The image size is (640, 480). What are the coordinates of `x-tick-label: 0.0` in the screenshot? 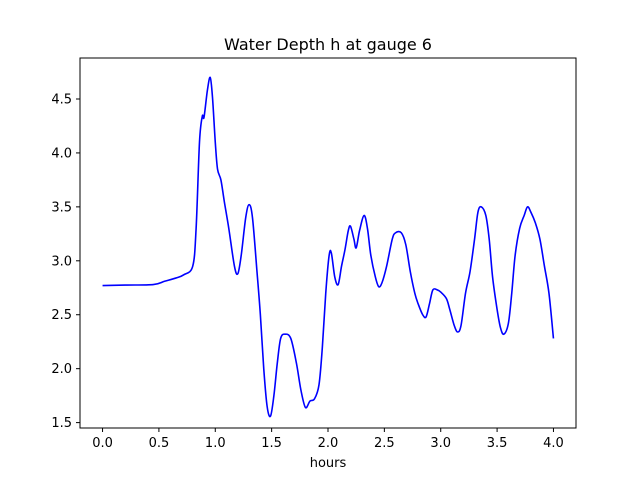 It's located at (102, 443).